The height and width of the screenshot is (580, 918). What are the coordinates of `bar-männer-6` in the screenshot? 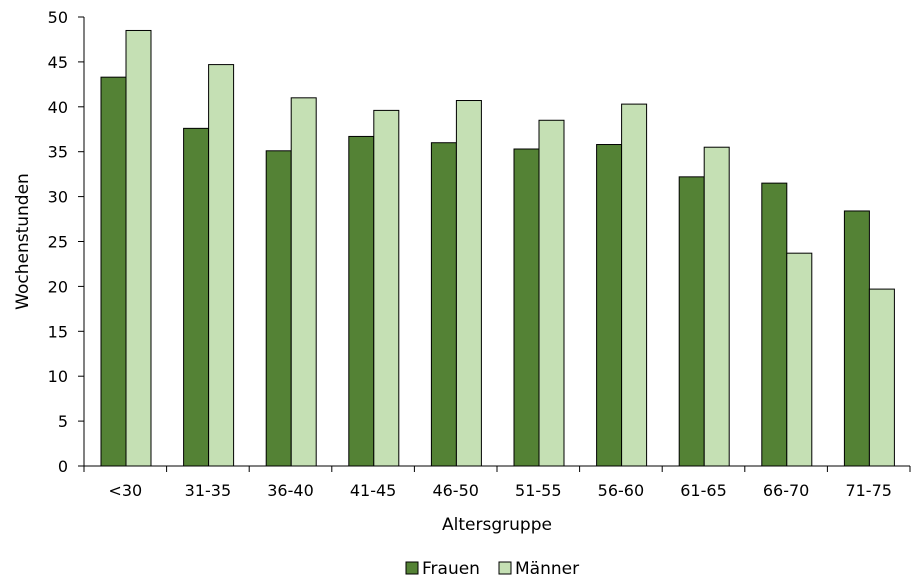 It's located at (634, 285).